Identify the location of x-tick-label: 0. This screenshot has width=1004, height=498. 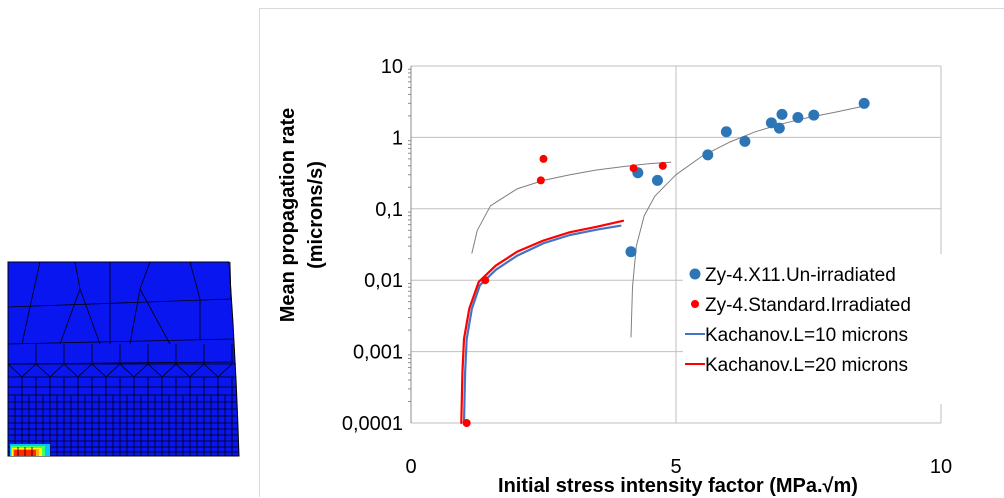
(410, 467).